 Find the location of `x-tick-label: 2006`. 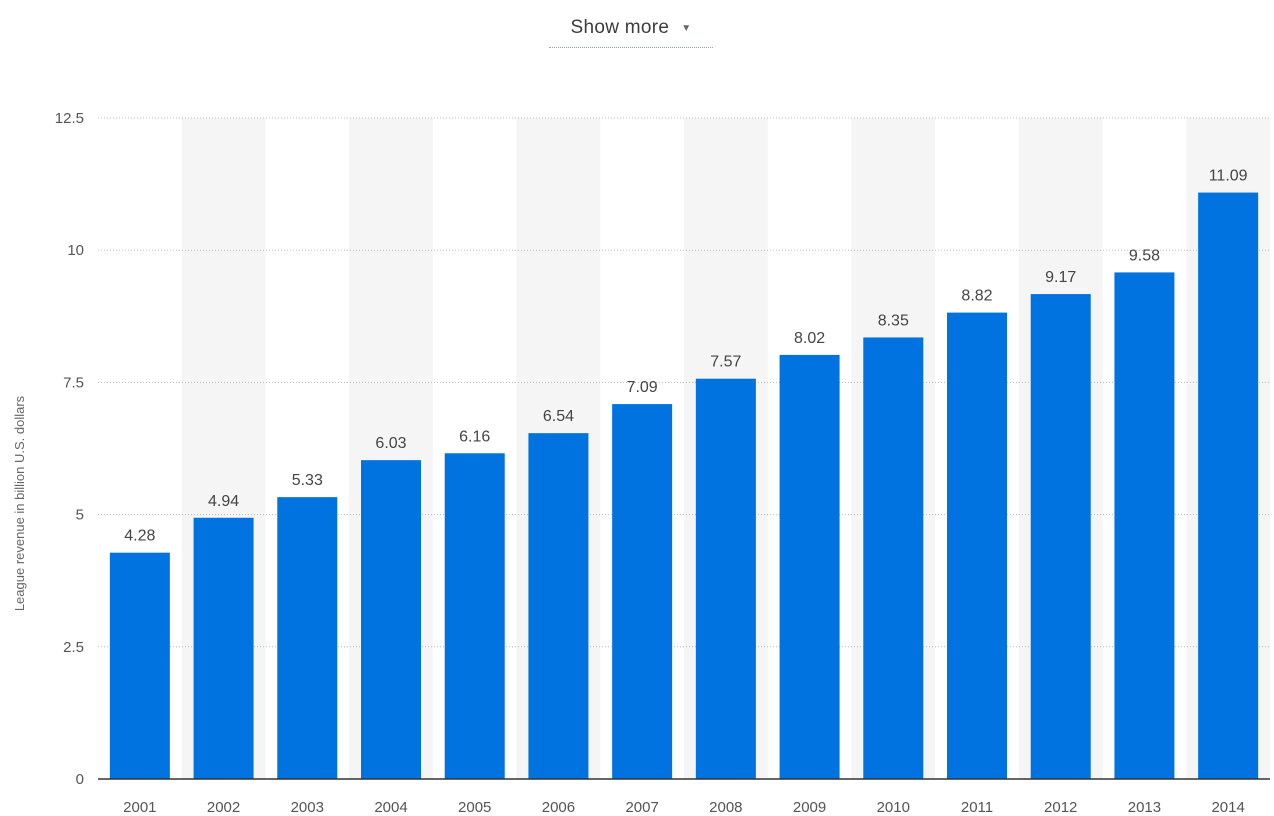

x-tick-label: 2006 is located at coordinates (558, 807).